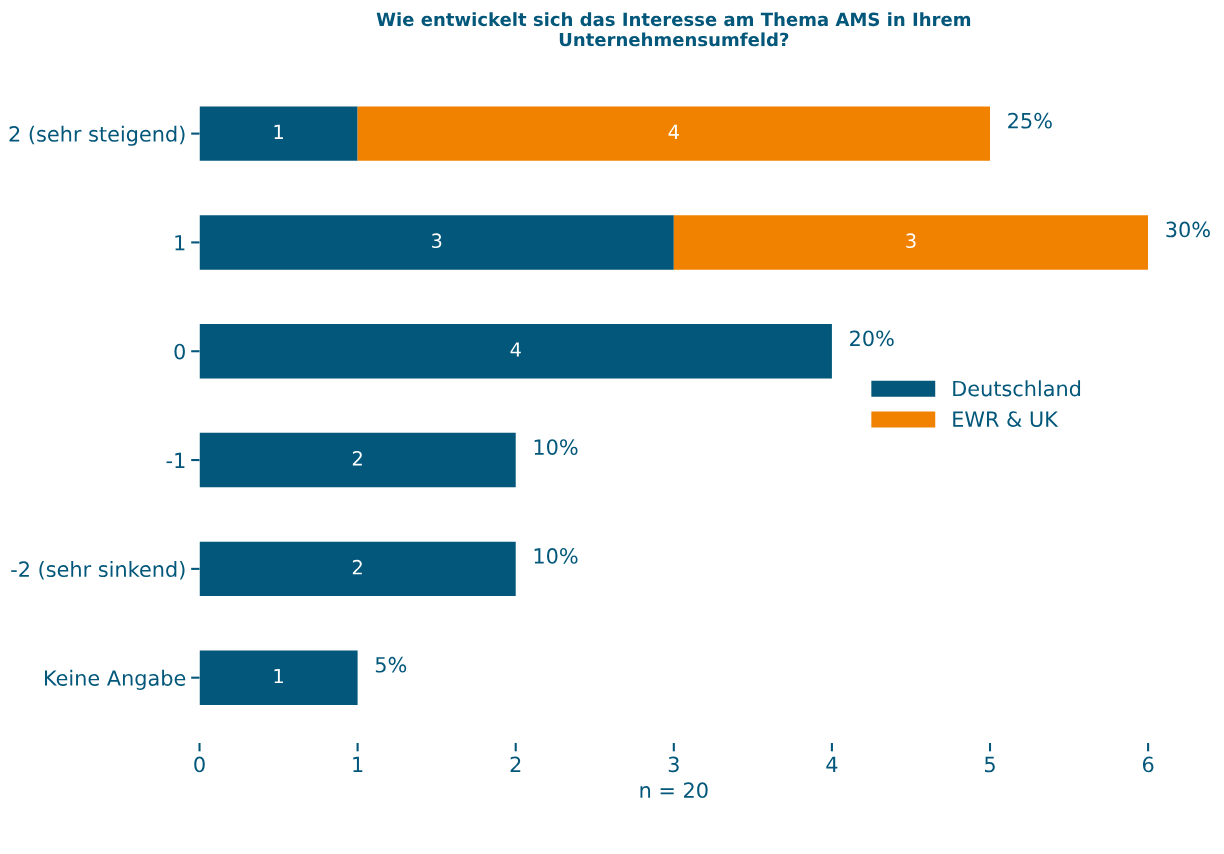  Describe the element at coordinates (515, 764) in the screenshot. I see `x-tick-label: 2` at that location.